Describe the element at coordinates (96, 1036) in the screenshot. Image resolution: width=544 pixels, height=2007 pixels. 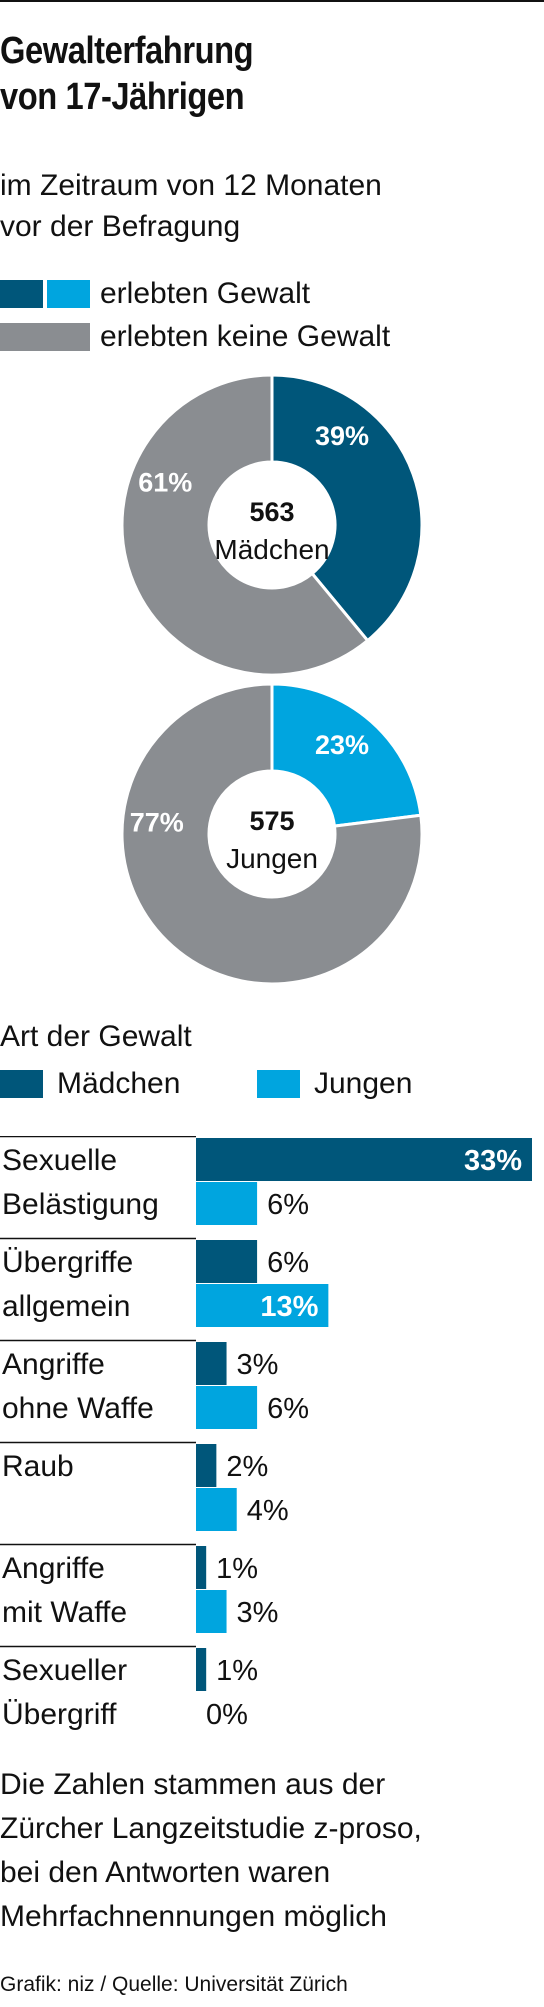
I see `section-heading-art-der-gewalt: Art der Gewalt` at that location.